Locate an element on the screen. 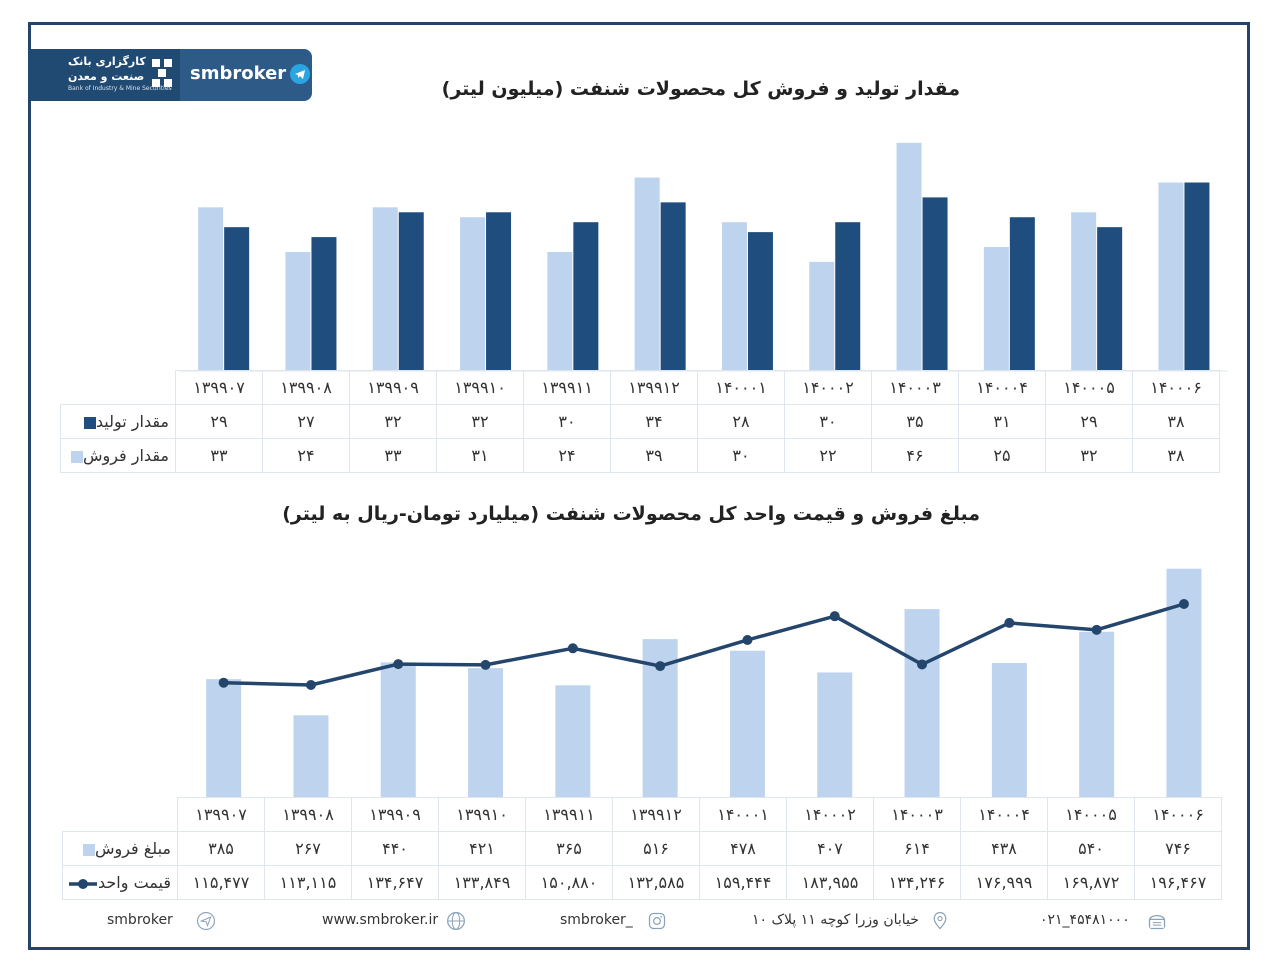 The image size is (1280, 975). logo-text-line2: صنعت و معدن is located at coordinates (106, 76).